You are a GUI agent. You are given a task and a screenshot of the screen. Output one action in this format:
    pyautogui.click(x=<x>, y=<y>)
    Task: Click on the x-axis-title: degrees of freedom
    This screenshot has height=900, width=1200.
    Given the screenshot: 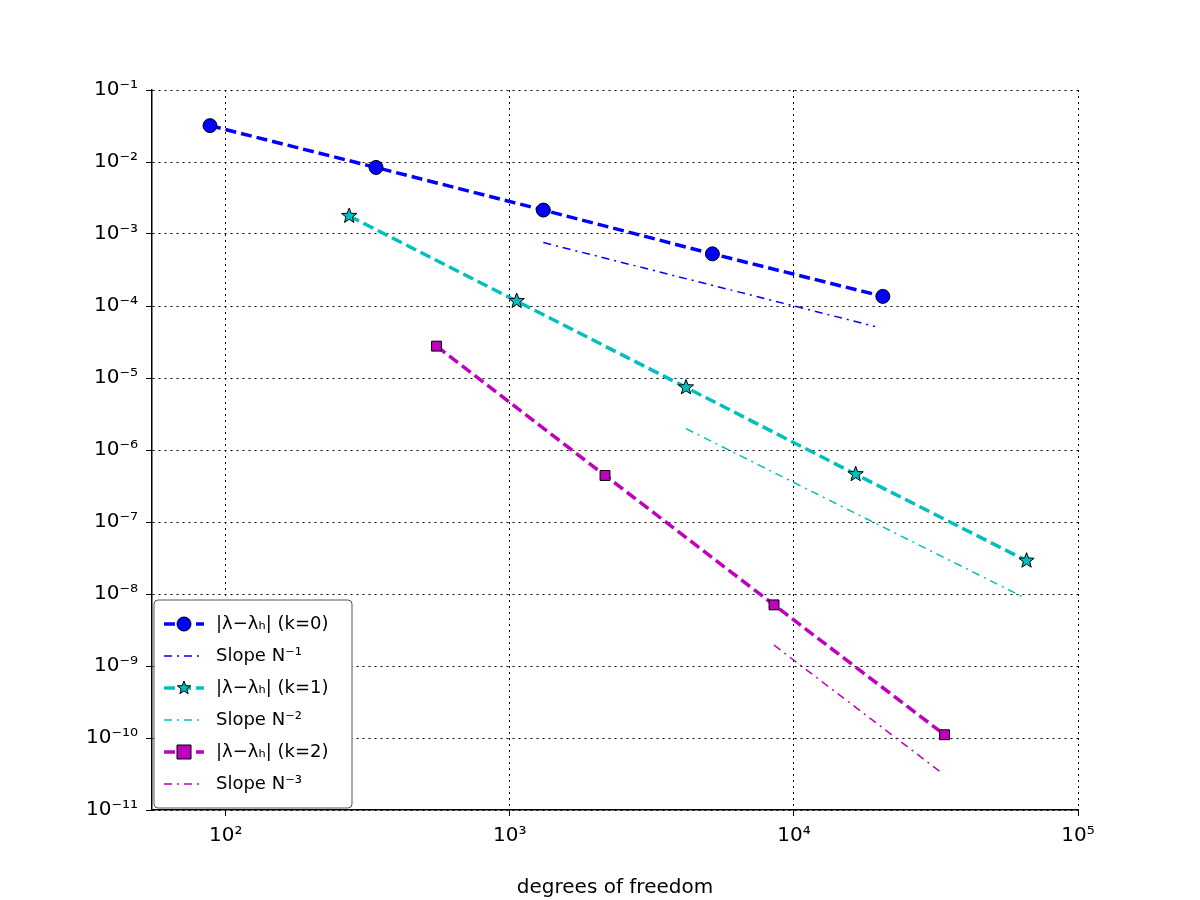 What is the action you would take?
    pyautogui.click(x=615, y=886)
    